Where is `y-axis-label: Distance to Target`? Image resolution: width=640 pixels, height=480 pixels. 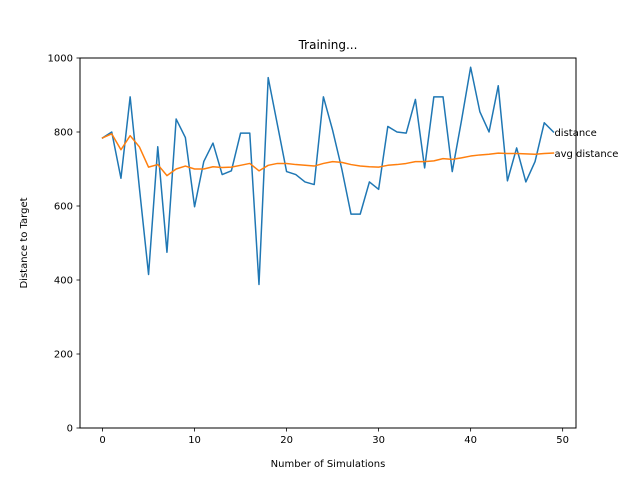 y-axis-label: Distance to Target is located at coordinates (24, 242).